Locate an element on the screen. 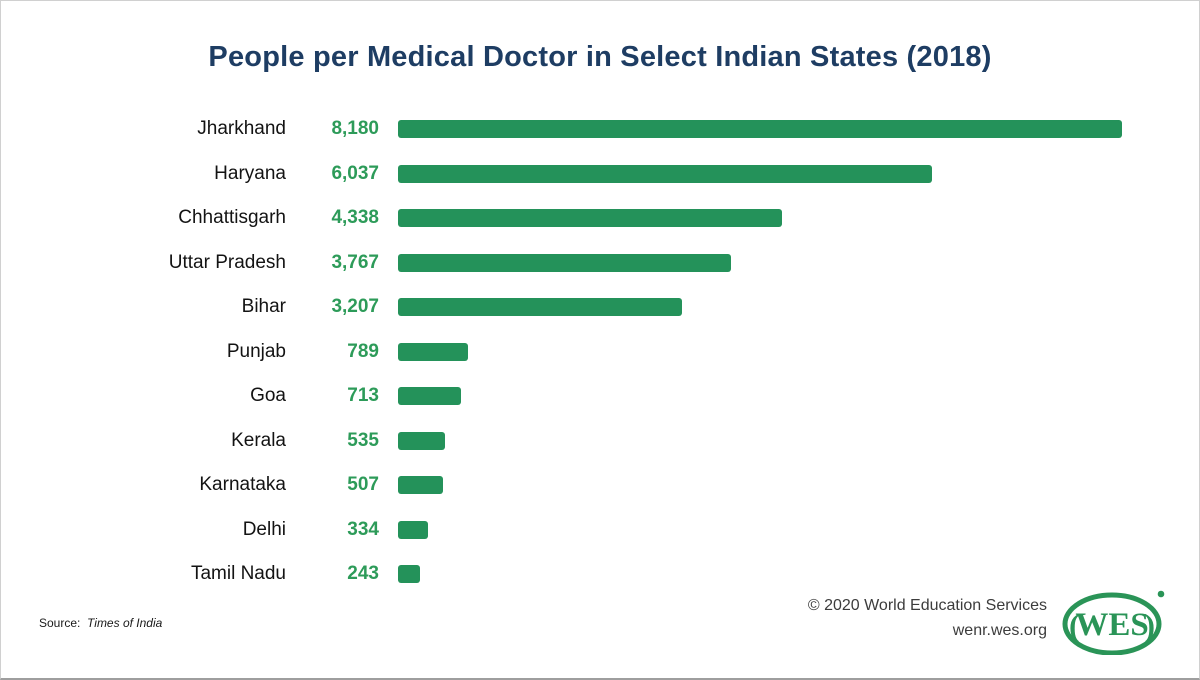 Image resolution: width=1200 pixels, height=680 pixels. chart-row: Jharkhand 8,180 is located at coordinates (600, 129).